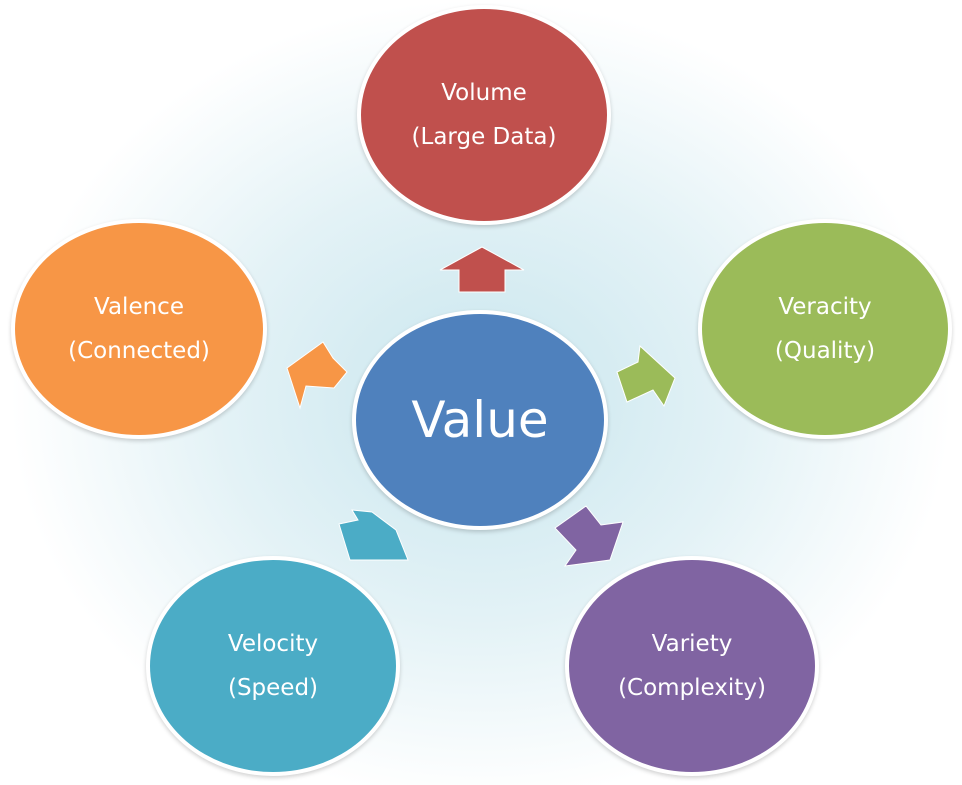 This screenshot has width=962, height=785. Describe the element at coordinates (589, 536) in the screenshot. I see `arrow-down-right-icon` at that location.